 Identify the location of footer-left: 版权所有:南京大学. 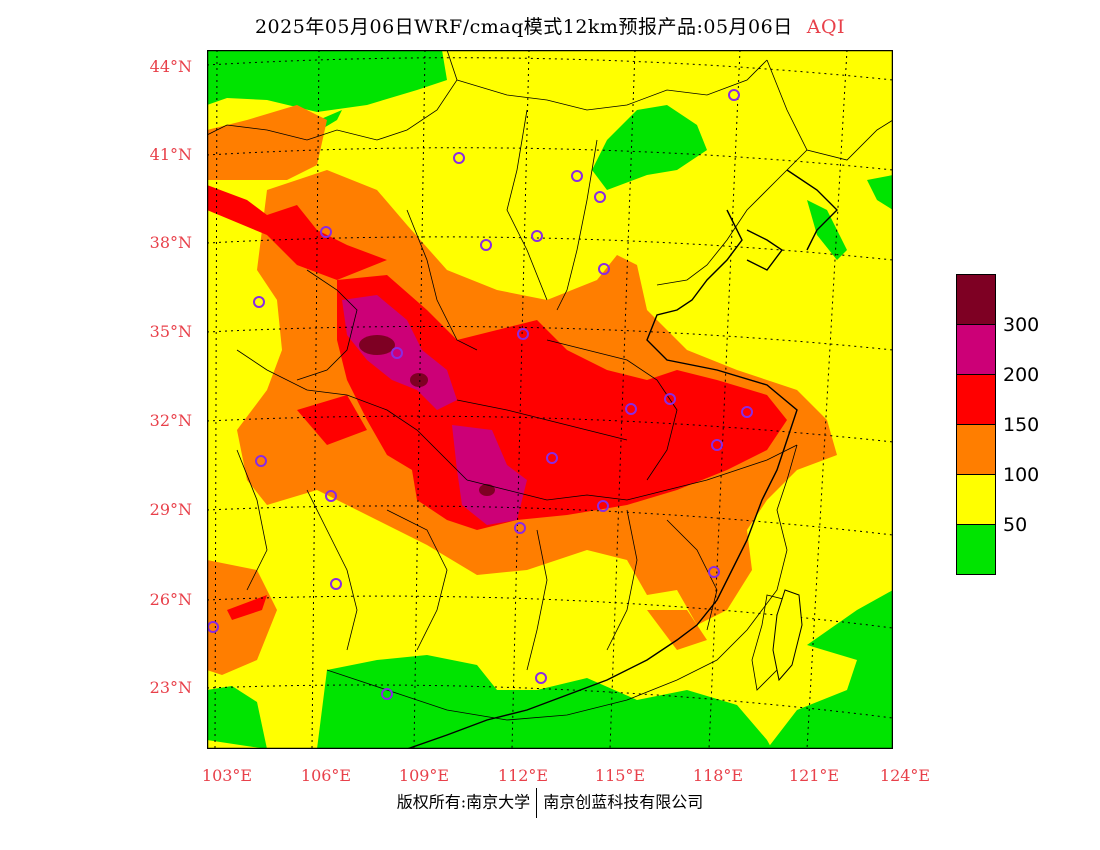
(463, 802).